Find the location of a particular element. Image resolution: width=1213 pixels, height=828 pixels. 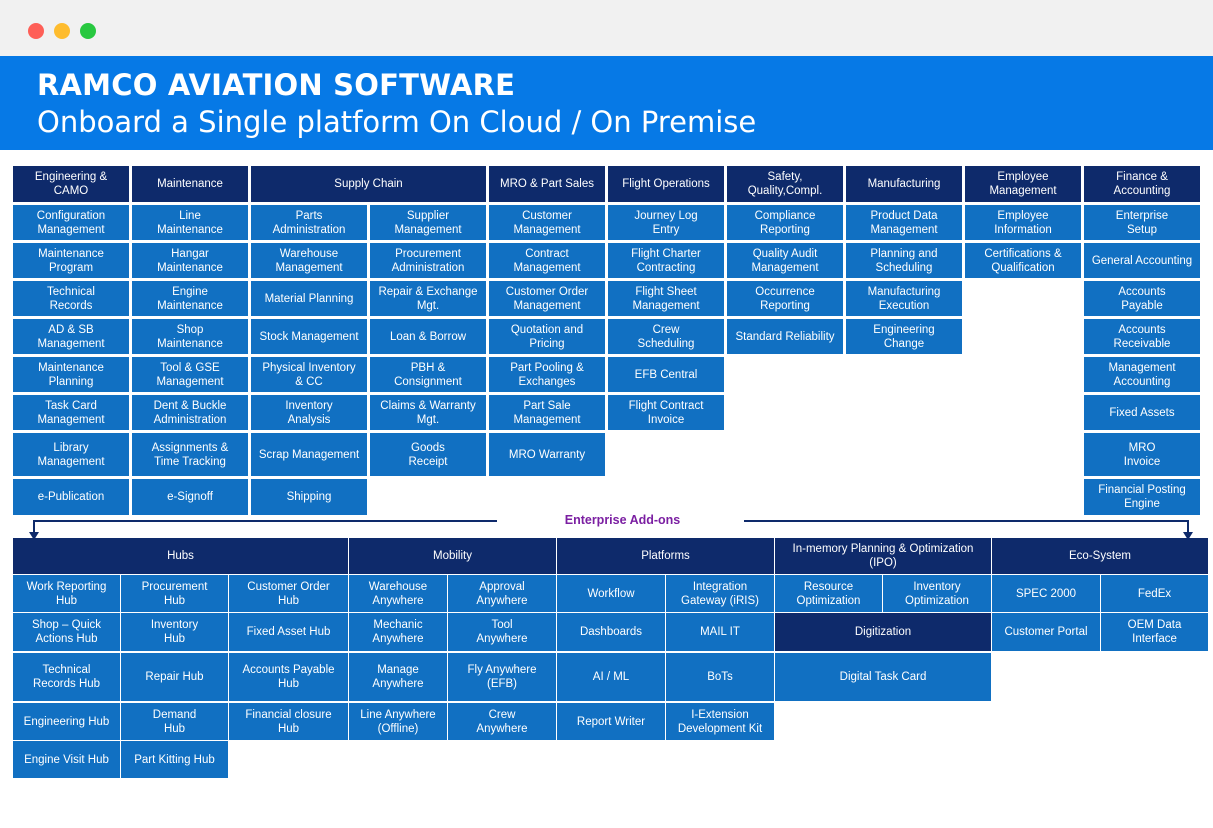

module-parts-administration: Parts Administration is located at coordinates (309, 222).